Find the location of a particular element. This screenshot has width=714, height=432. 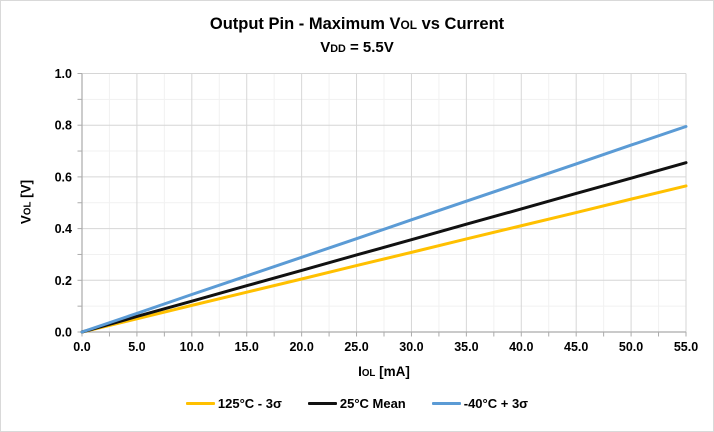

legend: 125°C - 3σ 25°C Mean -40°C + 3σ is located at coordinates (357, 403).